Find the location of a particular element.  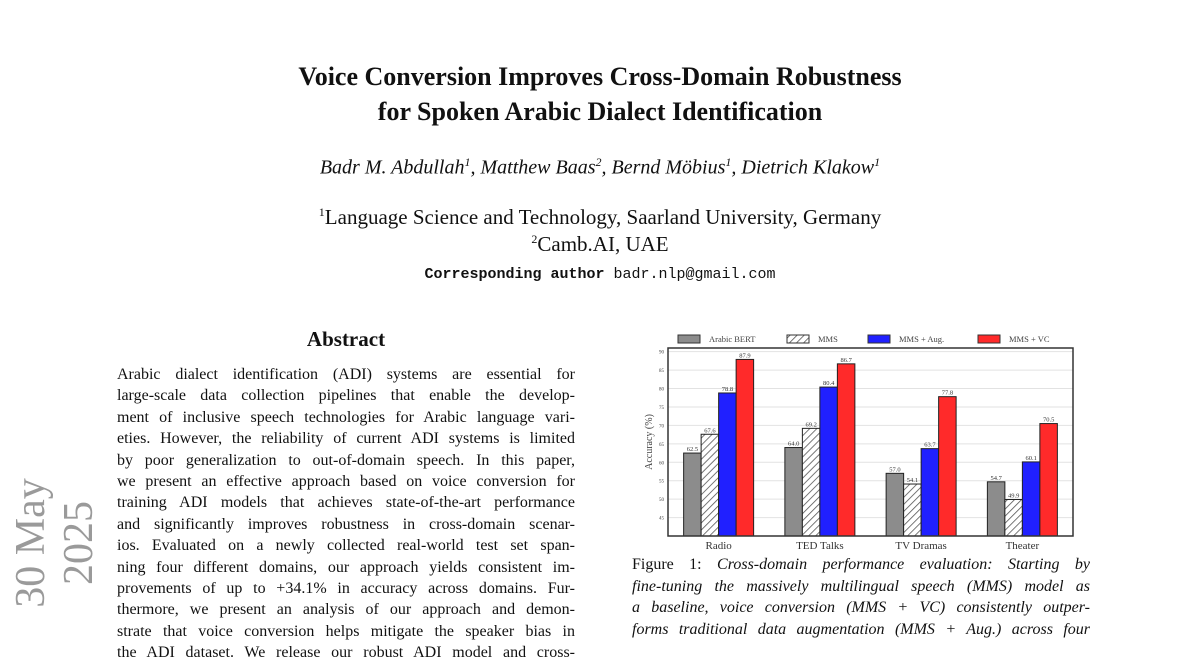

y-tick-label: 65 is located at coordinates (662, 445).